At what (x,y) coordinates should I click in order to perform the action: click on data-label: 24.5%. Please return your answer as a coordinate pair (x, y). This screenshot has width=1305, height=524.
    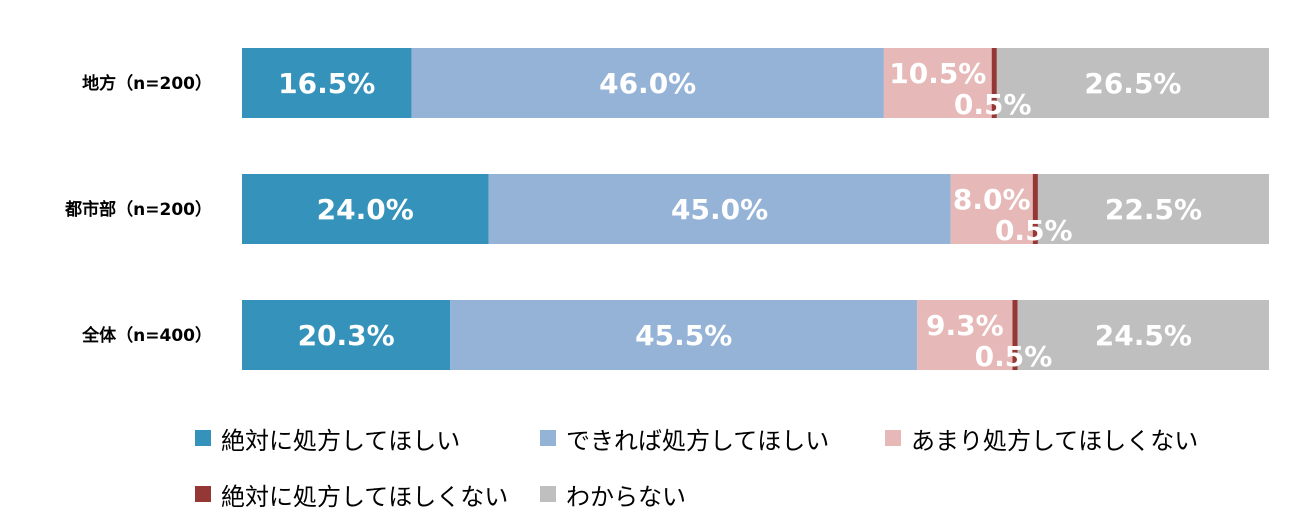
    Looking at the image, I should click on (1143, 335).